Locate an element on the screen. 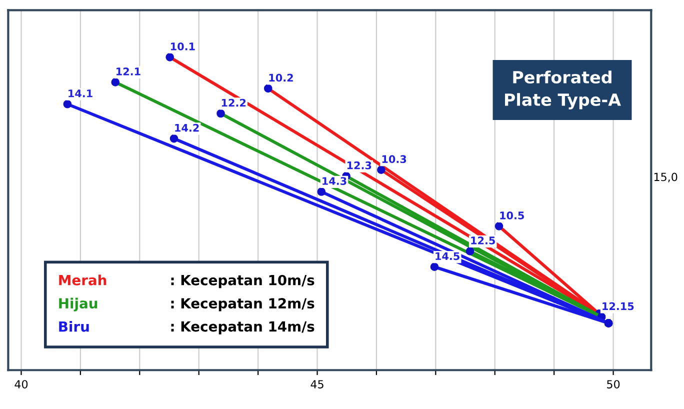 This screenshot has height=409, width=684. annotation: 12.1 is located at coordinates (128, 72).